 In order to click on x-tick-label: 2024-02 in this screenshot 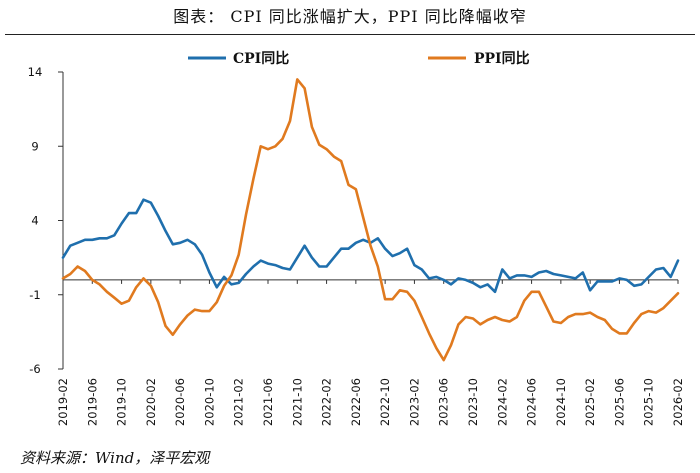, I will do `click(502, 402)`.